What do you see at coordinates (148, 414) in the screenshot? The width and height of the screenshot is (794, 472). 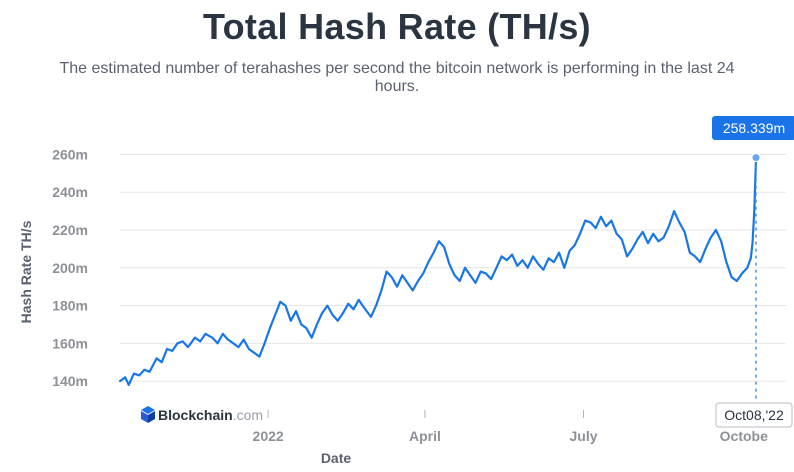 I see `blockchain-logo-icon` at bounding box center [148, 414].